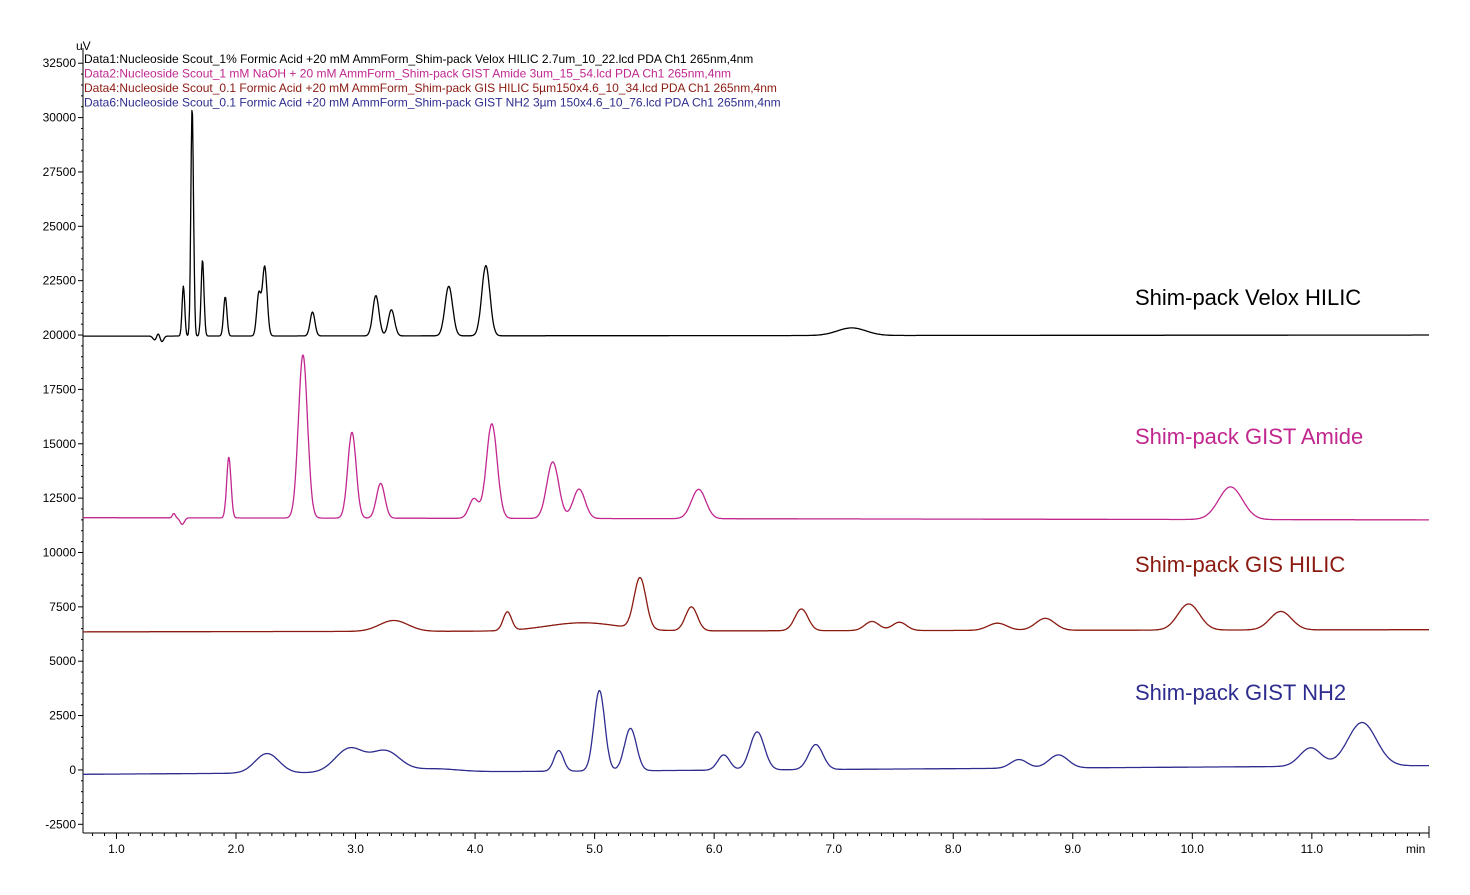  Describe the element at coordinates (594, 849) in the screenshot. I see `x-tick-label: 5.0` at that location.